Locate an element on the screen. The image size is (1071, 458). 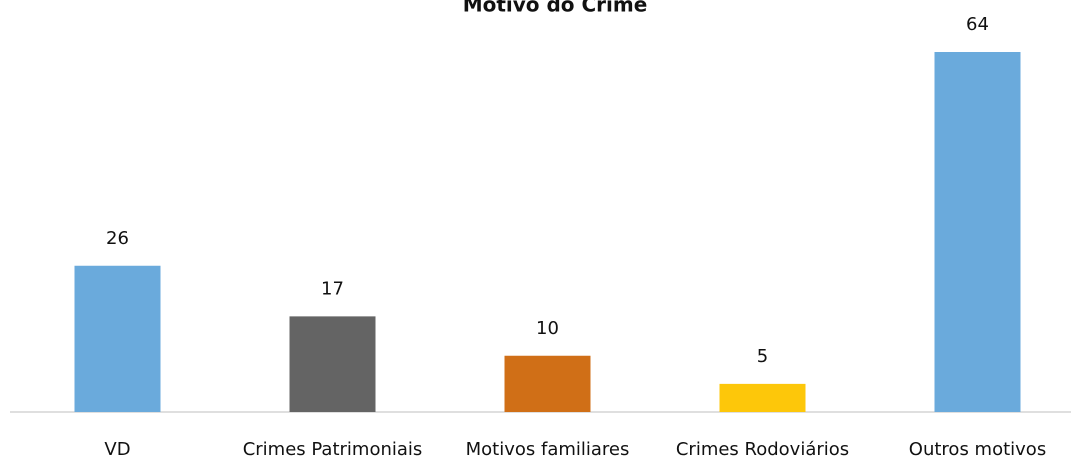
data-label: 5 is located at coordinates (762, 356).